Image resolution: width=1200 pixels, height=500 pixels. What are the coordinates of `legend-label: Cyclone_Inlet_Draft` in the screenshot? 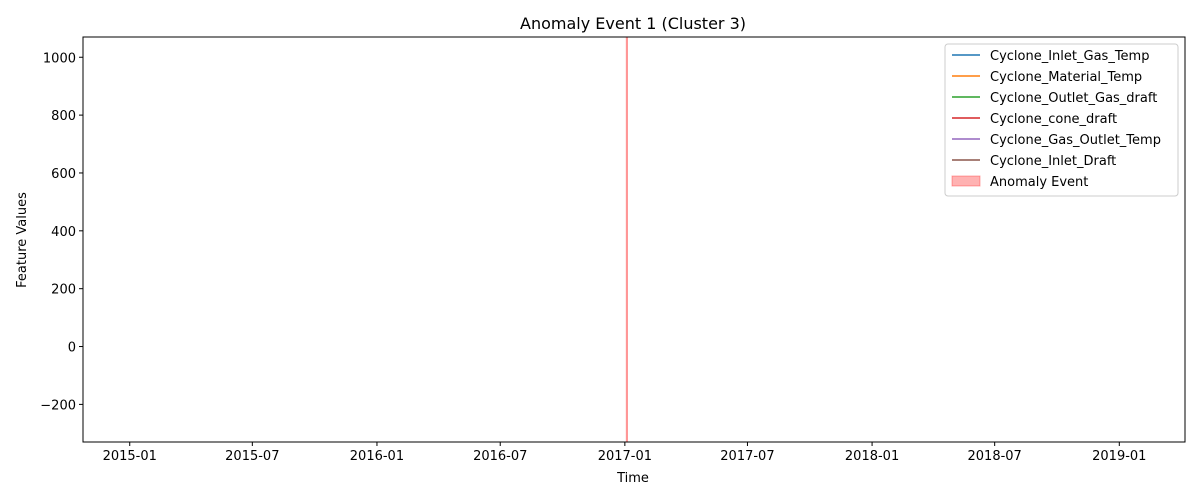 It's located at (1053, 161).